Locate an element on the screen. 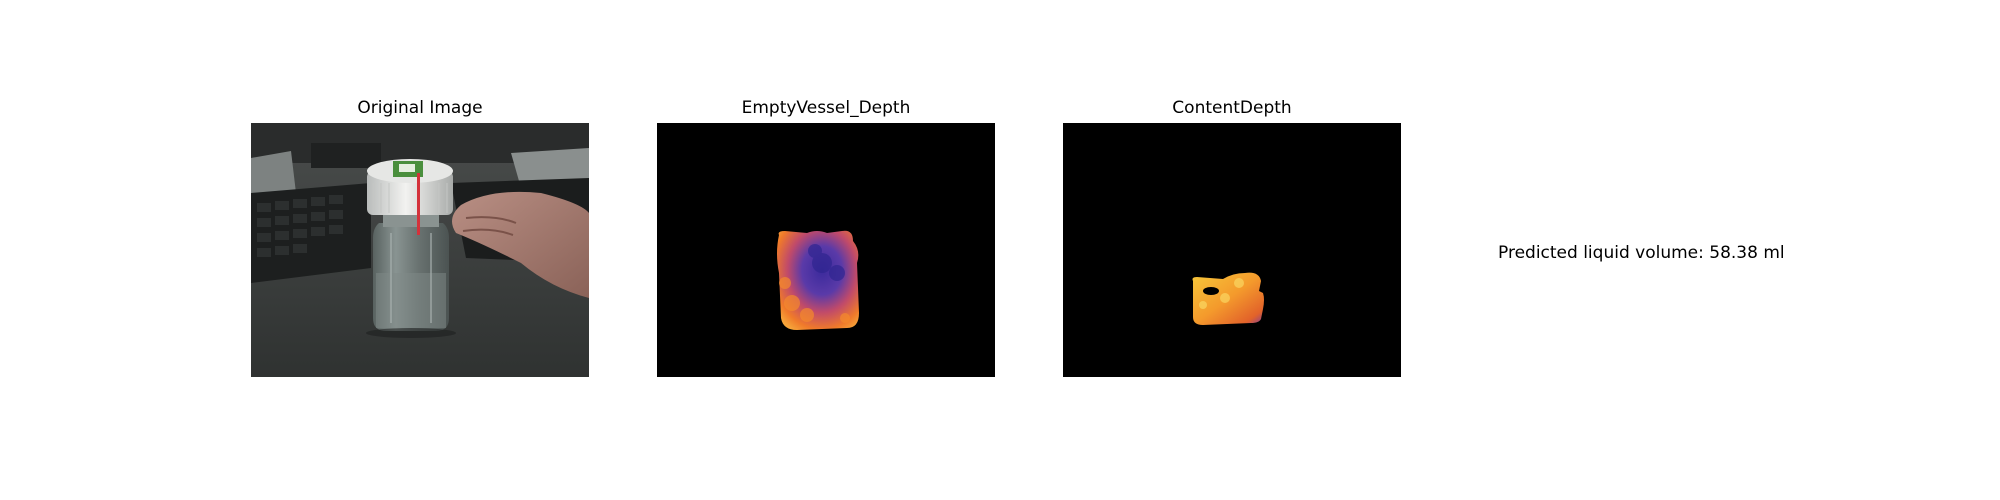 This screenshot has width=2000, height=500. original-photo is located at coordinates (420, 250).